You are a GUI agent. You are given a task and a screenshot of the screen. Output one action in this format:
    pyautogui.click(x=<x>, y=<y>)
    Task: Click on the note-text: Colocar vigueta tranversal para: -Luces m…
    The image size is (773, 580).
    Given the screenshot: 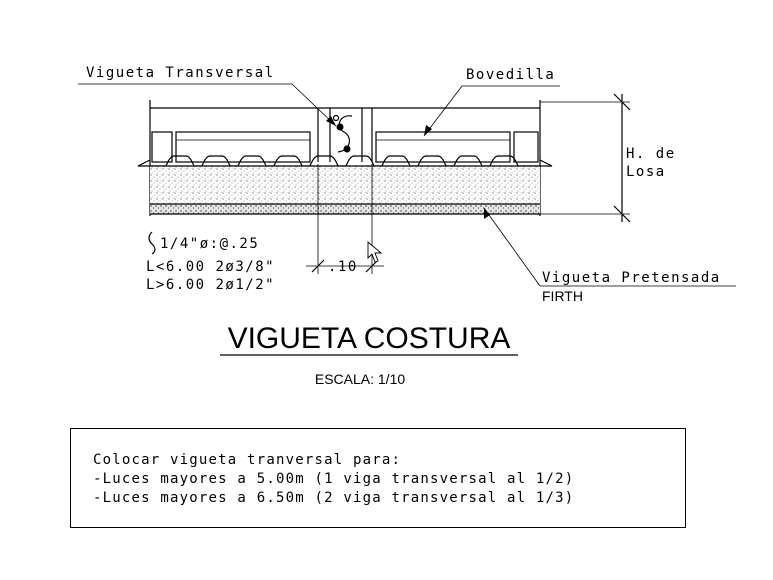 What is the action you would take?
    pyautogui.click(x=333, y=479)
    